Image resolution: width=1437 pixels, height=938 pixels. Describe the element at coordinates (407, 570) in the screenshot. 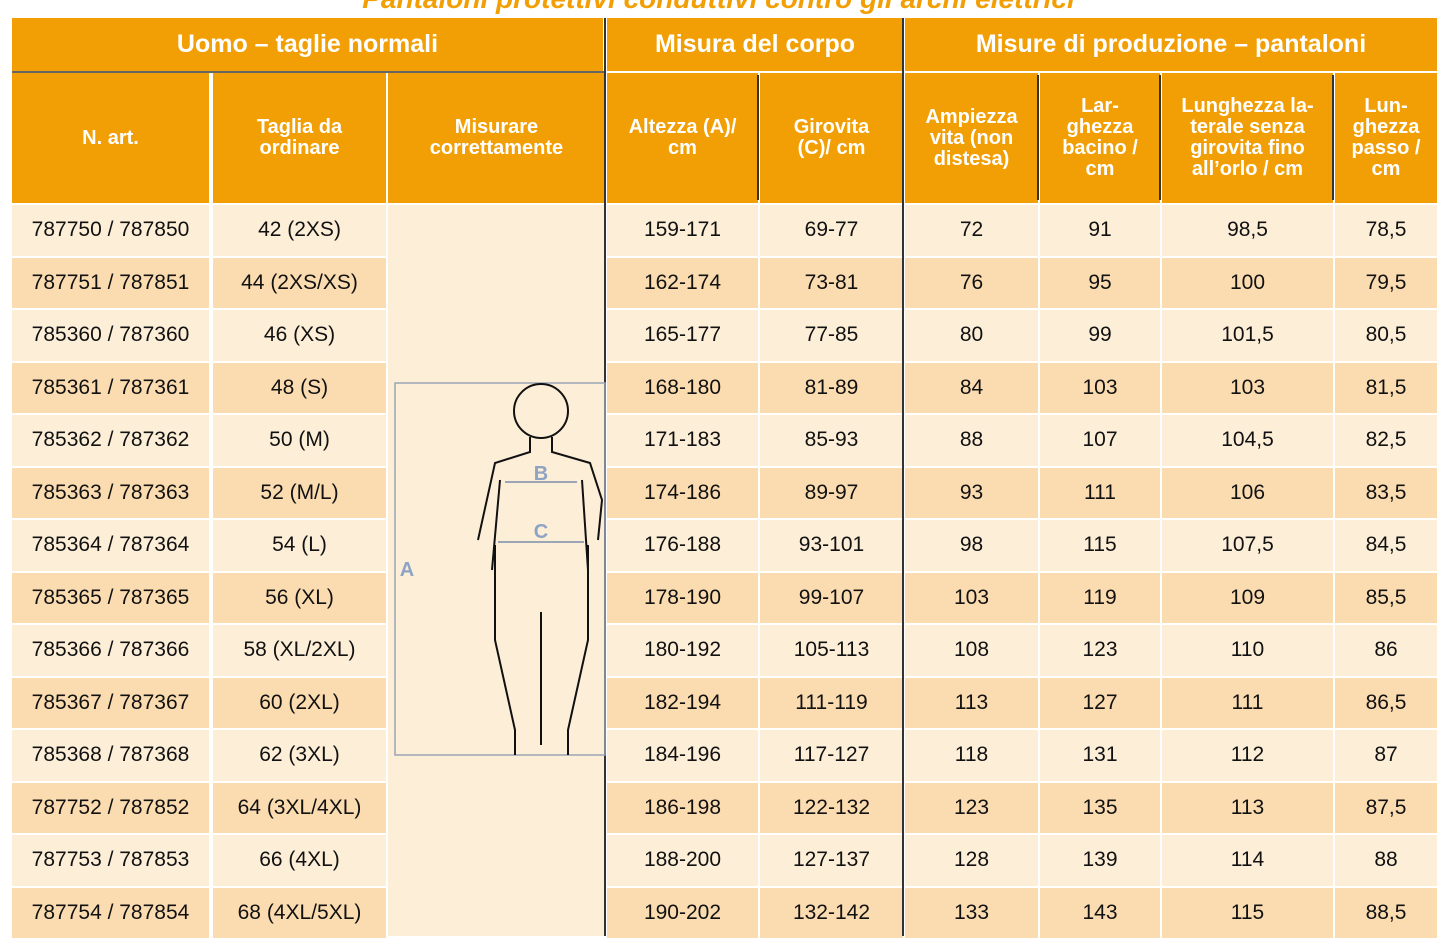

I see `figure-label: A` at that location.